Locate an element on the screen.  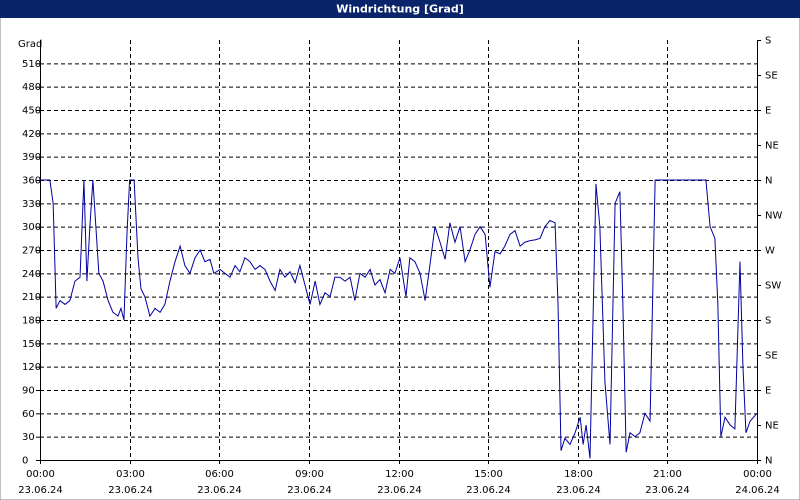
y-tick-label: 330 is located at coordinates (31, 204).